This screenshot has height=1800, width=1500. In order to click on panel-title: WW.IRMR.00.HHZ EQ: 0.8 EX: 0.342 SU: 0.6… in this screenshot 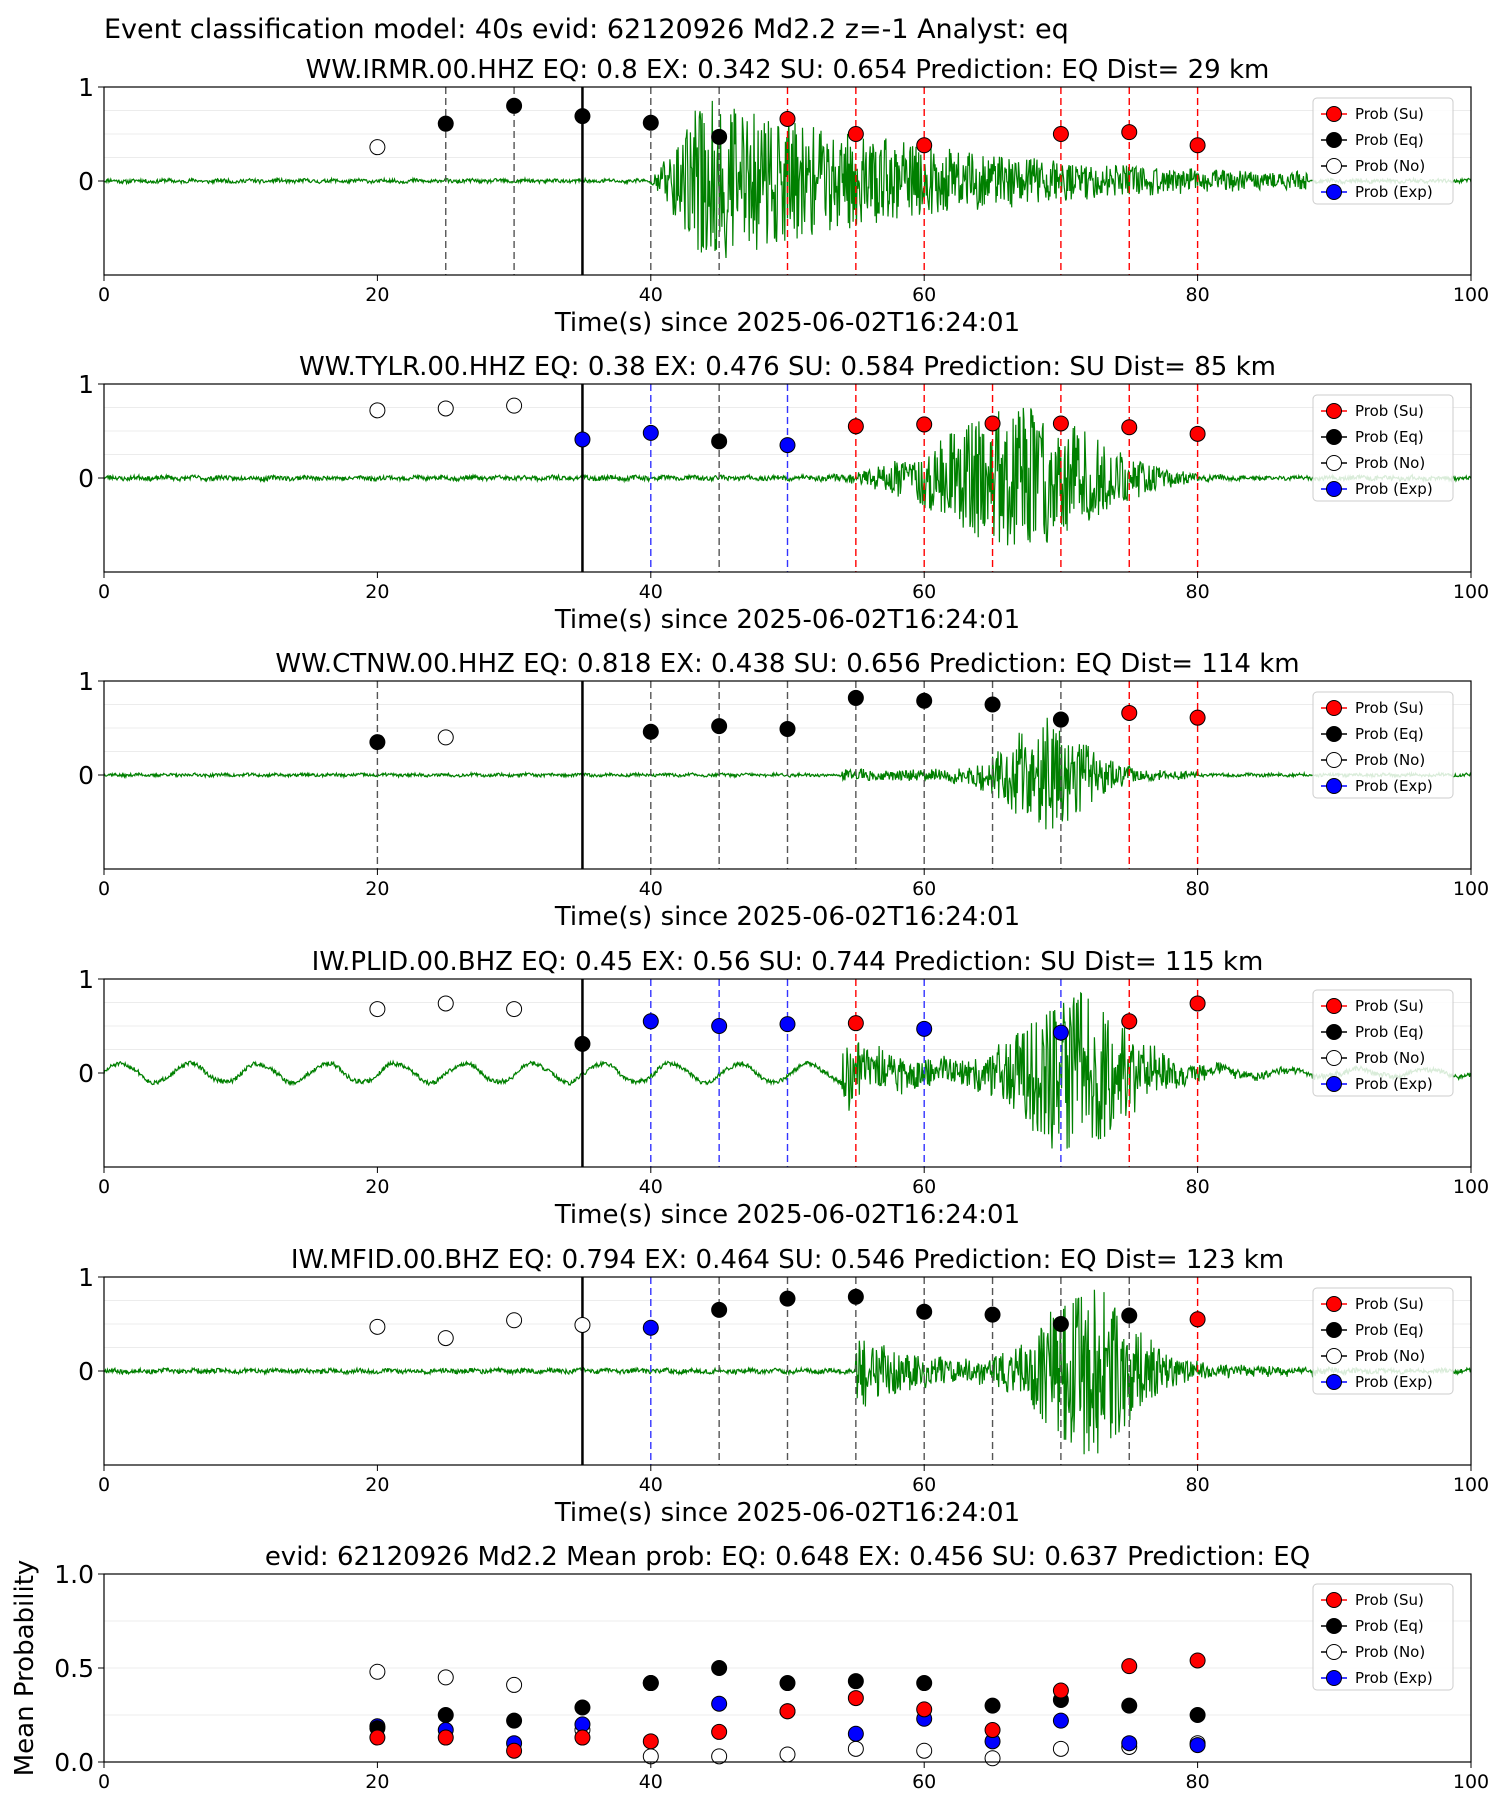, I will do `click(788, 70)`.